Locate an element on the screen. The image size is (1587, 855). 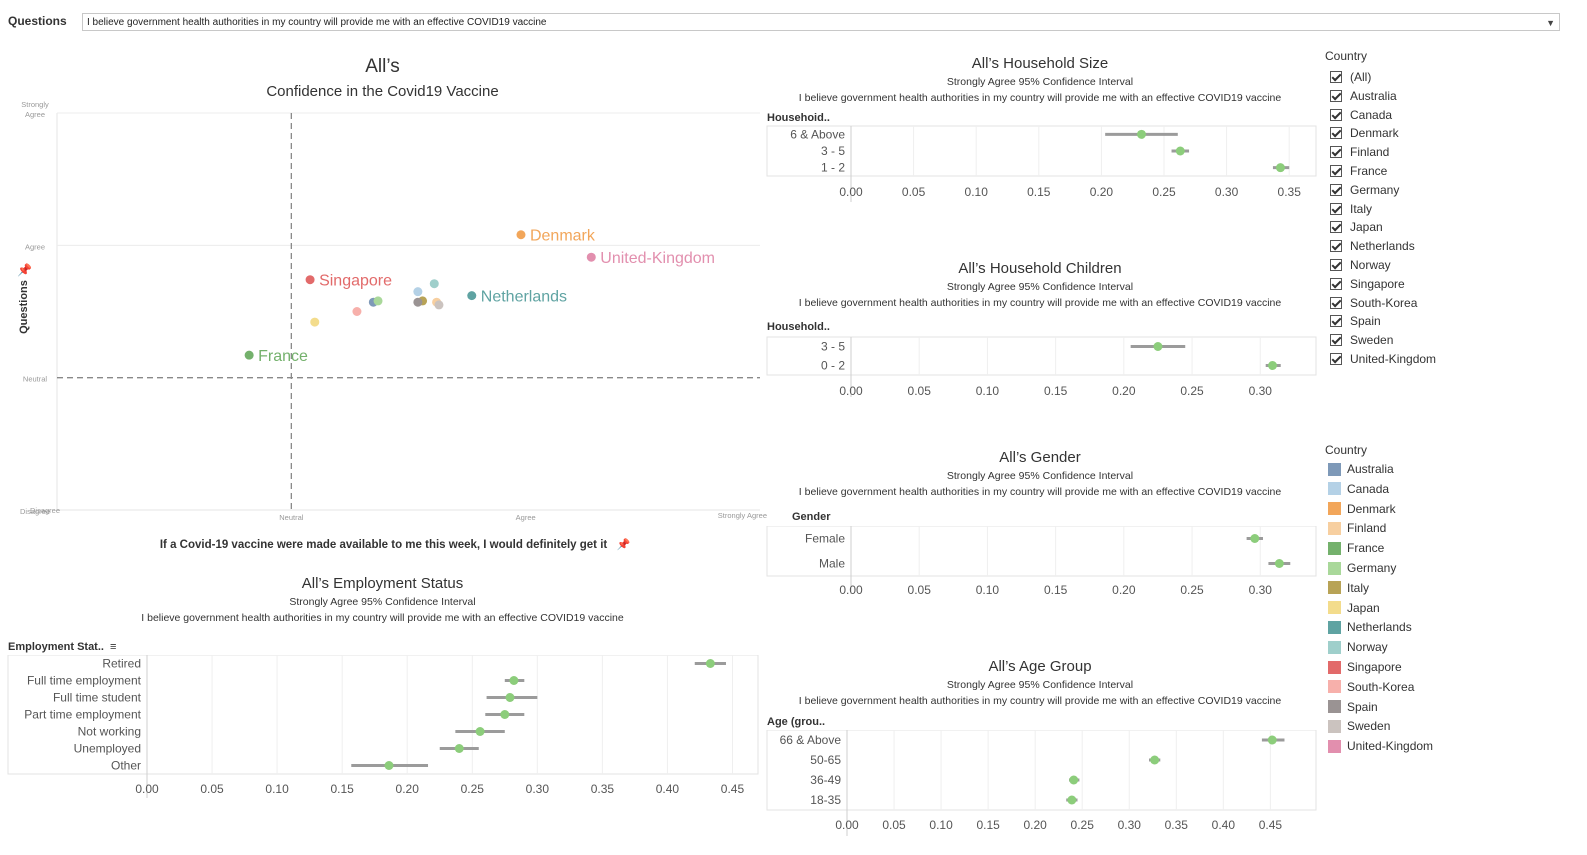
country-legend-item: Germany is located at coordinates (1362, 568).